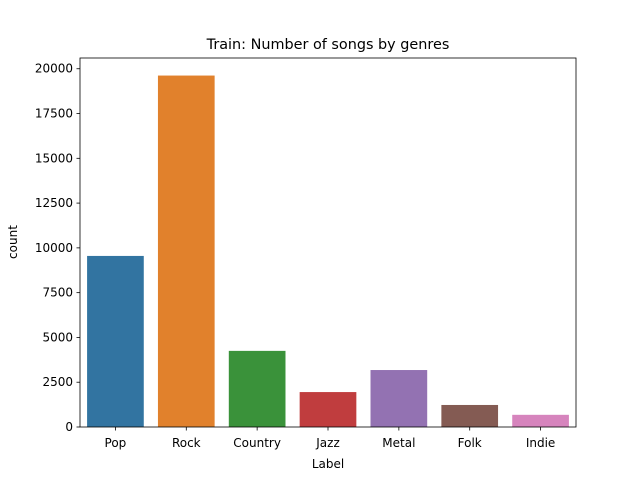 Image resolution: width=640 pixels, height=484 pixels. Describe the element at coordinates (54, 203) in the screenshot. I see `y-tick-label: 12500` at that location.